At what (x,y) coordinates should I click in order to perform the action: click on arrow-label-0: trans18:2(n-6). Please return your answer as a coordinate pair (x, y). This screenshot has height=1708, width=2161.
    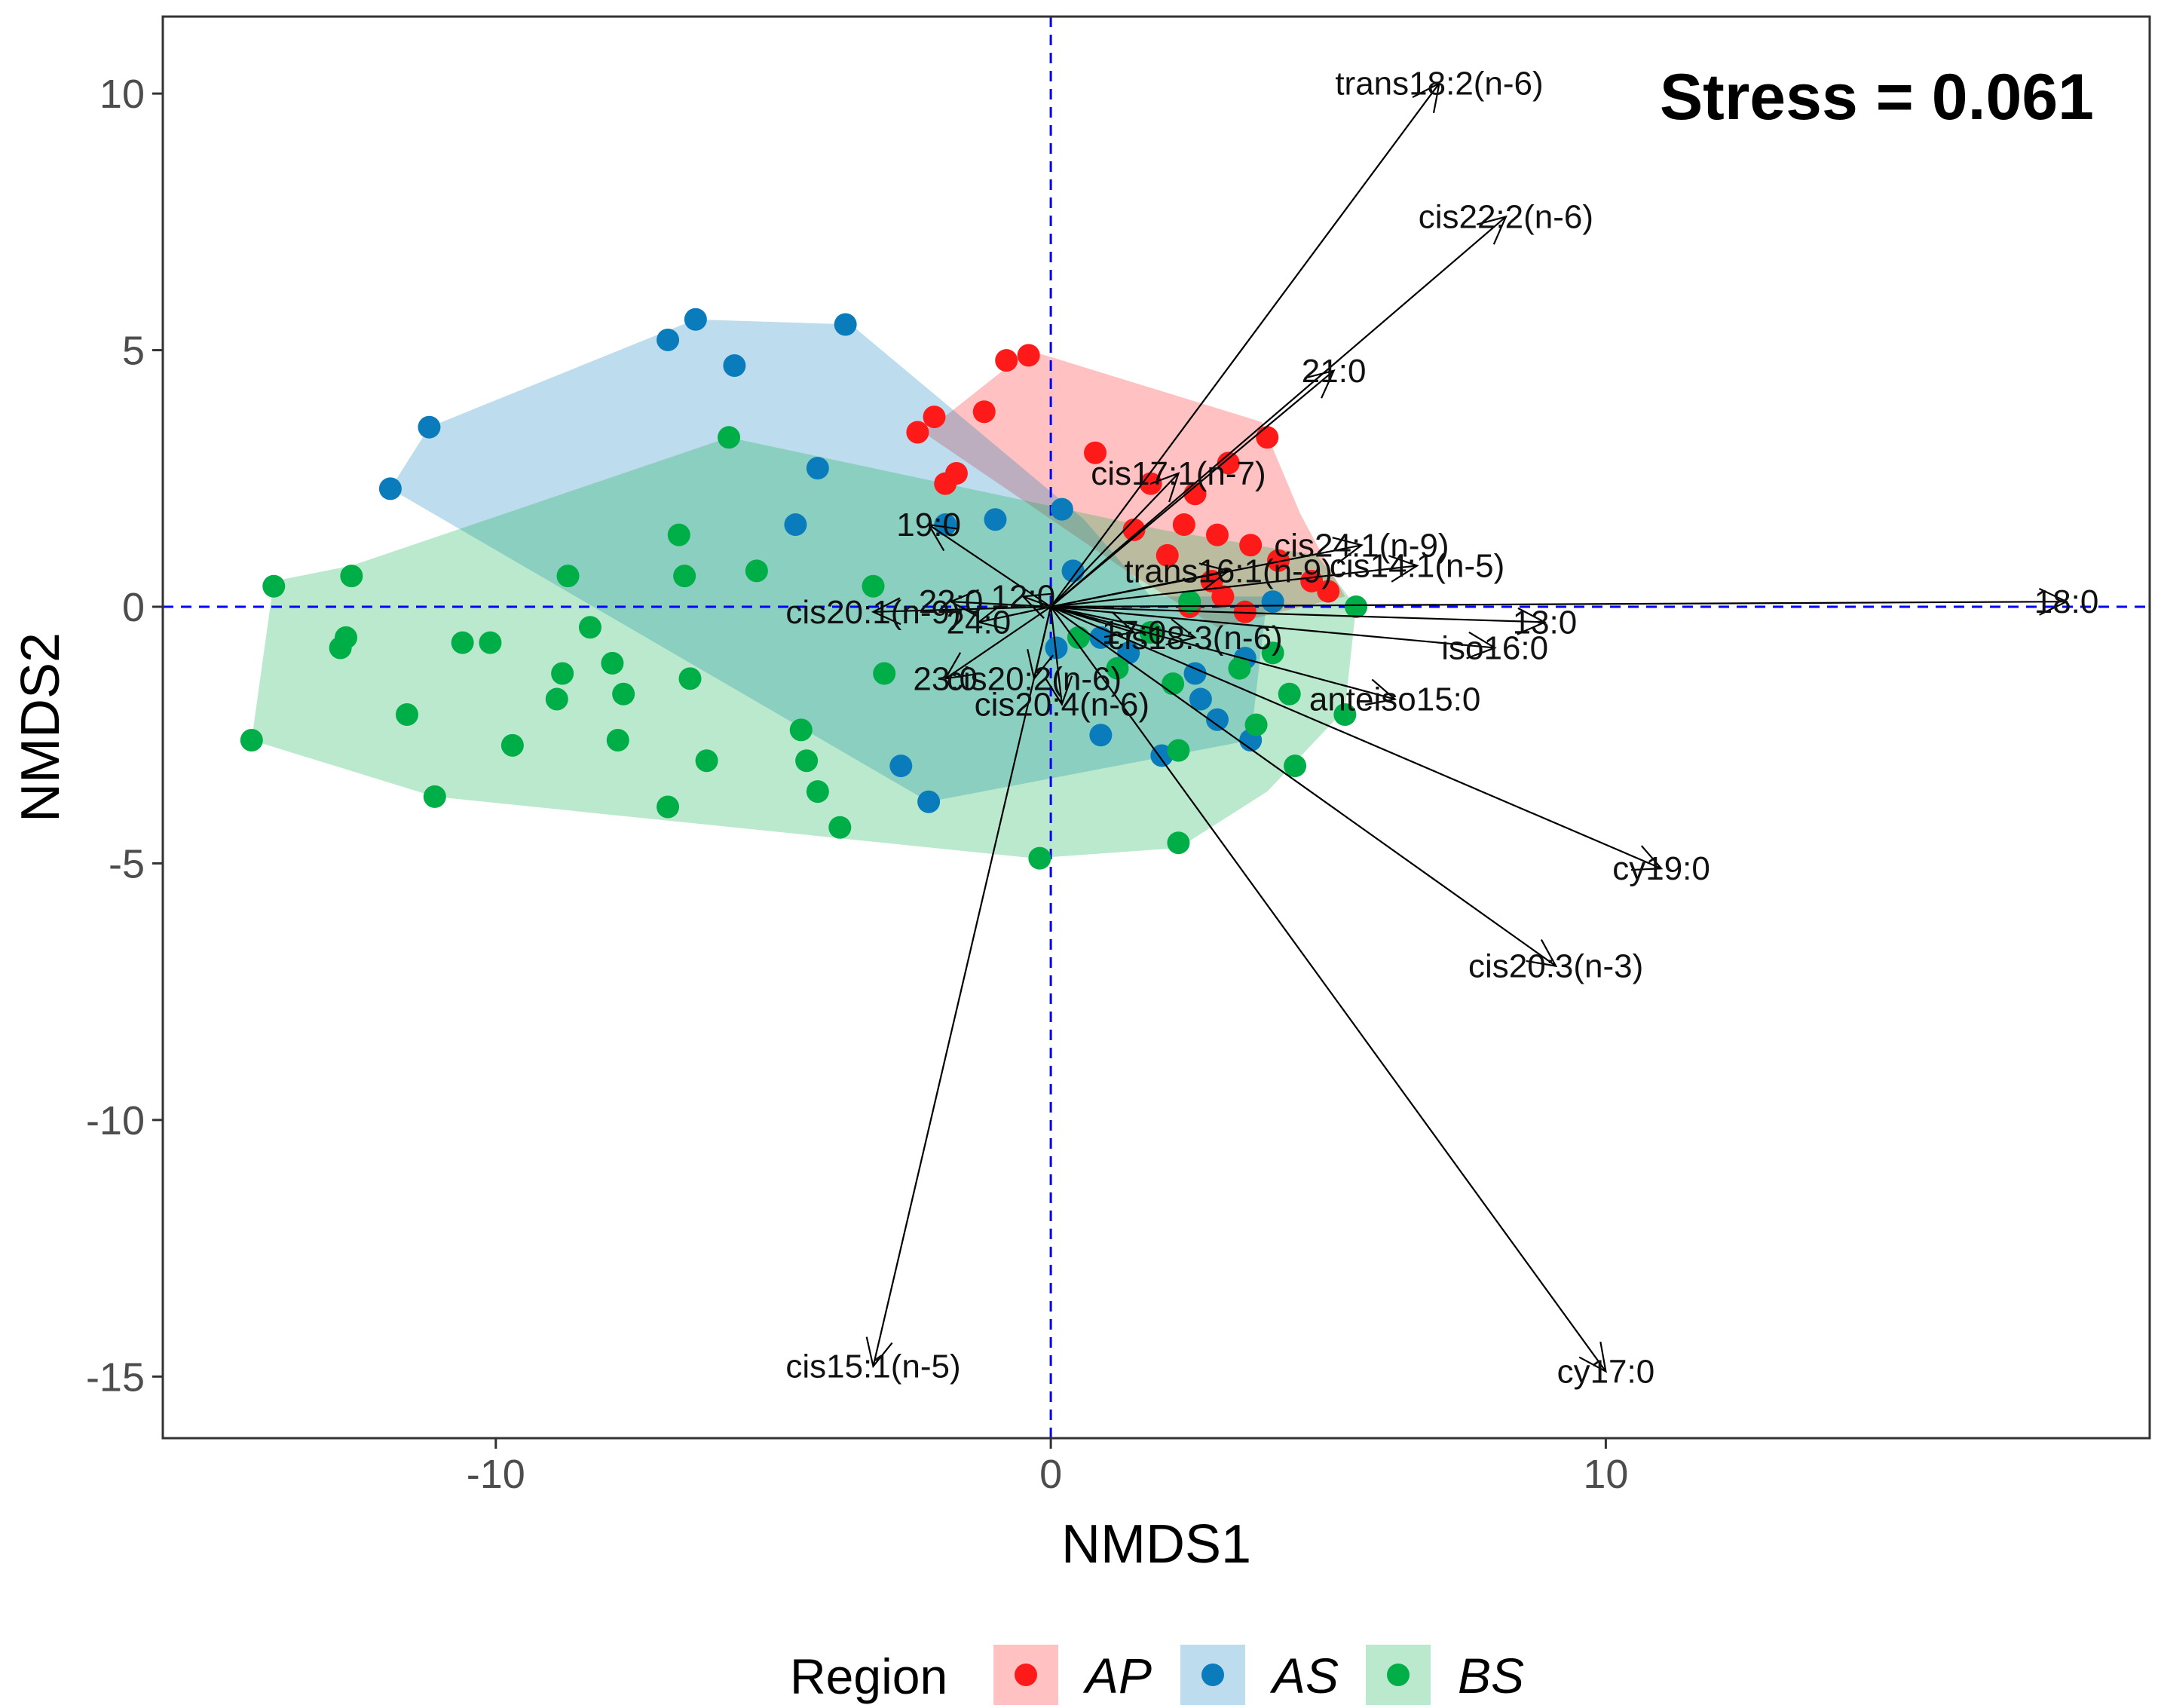
    Looking at the image, I should click on (1439, 85).